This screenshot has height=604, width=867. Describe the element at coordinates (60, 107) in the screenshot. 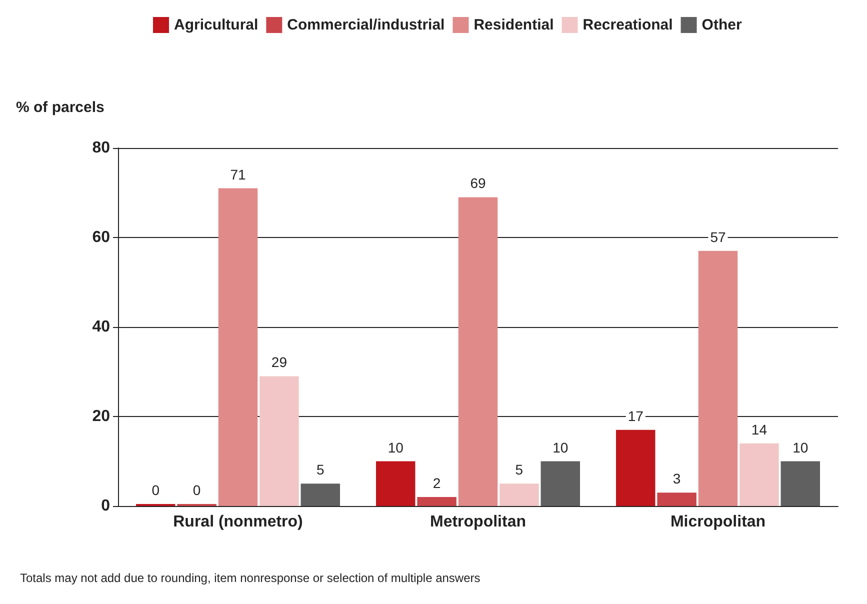

I see `y-axis-title: % of parcels` at that location.